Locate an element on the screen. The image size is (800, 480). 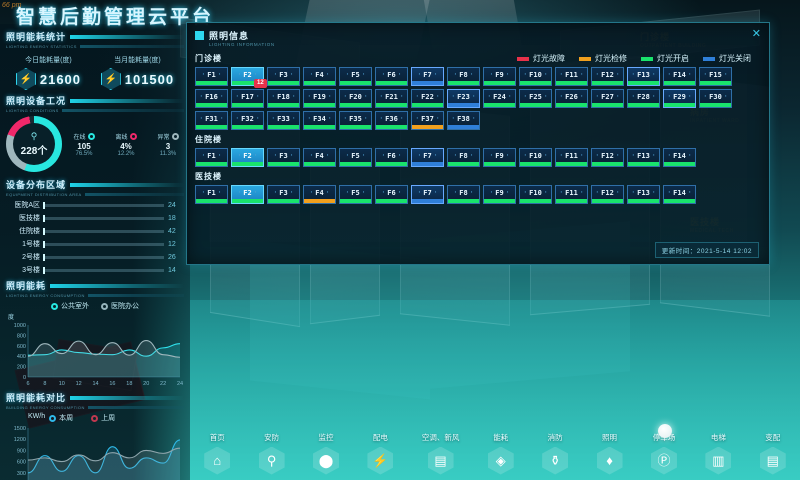
close-icon: ✕ is located at coordinates (756, 34).